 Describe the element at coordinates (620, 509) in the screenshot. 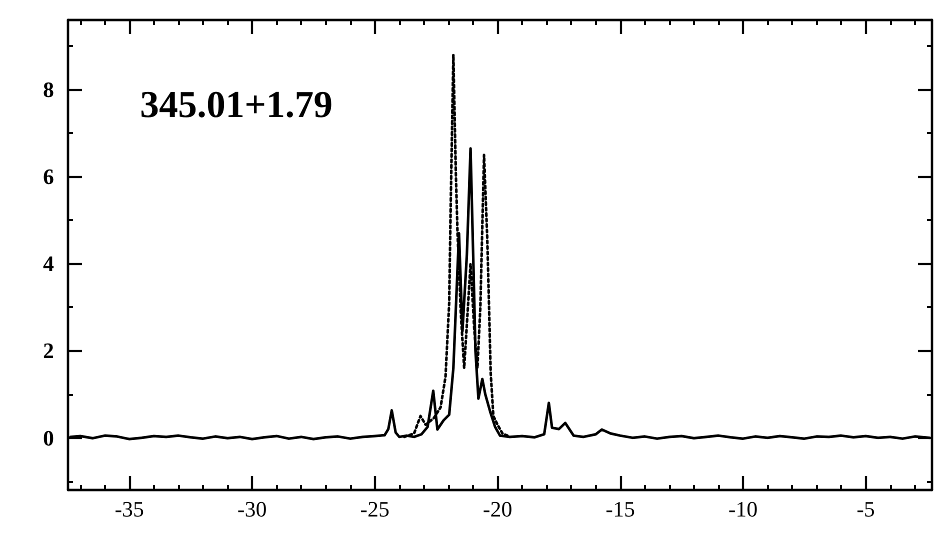

I see `x-tick-label: -15` at that location.